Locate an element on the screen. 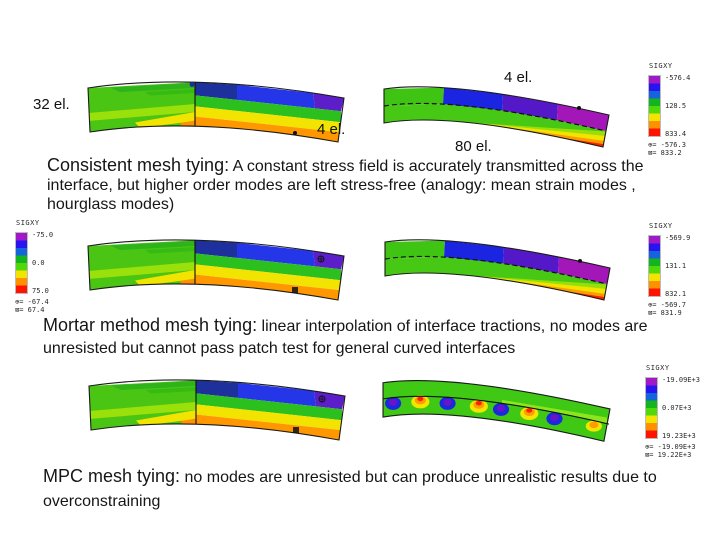 This screenshot has width=720, height=540. legend-min-value: ⊕= -67.4 is located at coordinates (32, 302).